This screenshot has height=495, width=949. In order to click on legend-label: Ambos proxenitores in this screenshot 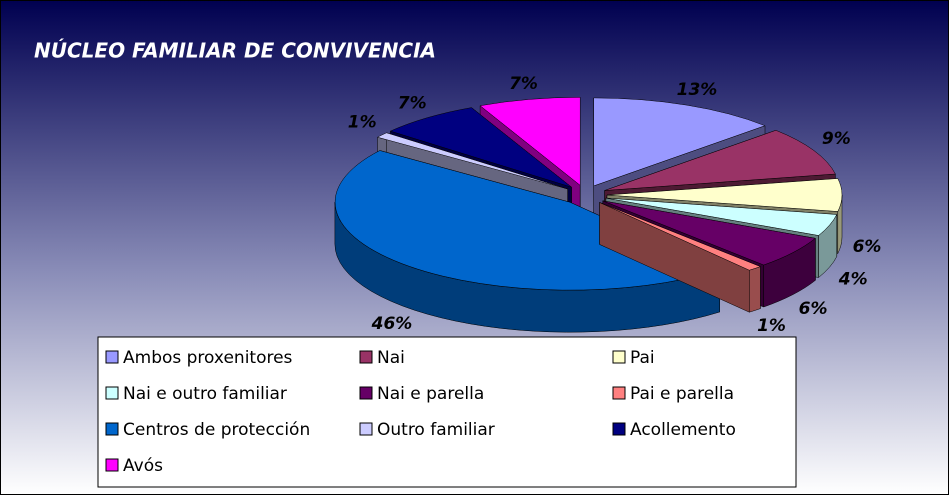, I will do `click(208, 358)`.